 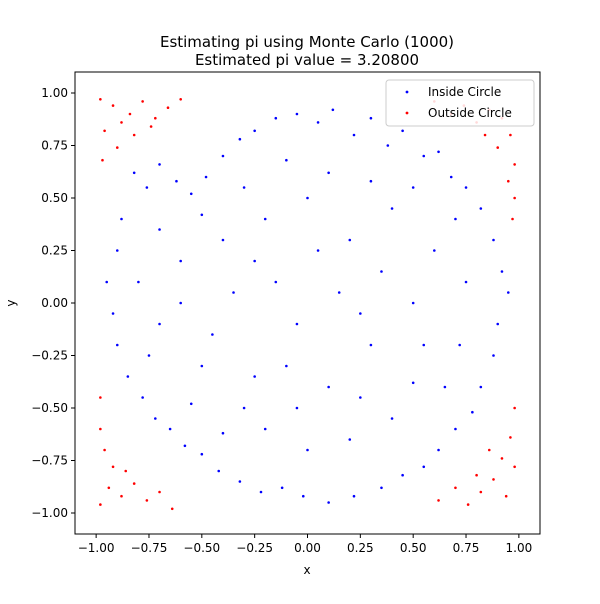 What do you see at coordinates (11, 302) in the screenshot?
I see `y-axis-label: y` at bounding box center [11, 302].